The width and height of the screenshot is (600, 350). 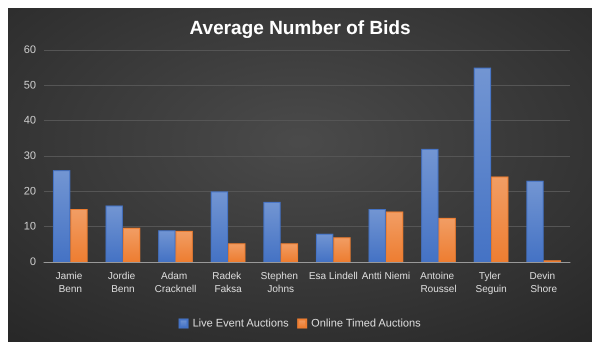 I want to click on x-tick-label: Adam Cracknell, so click(x=175, y=283).